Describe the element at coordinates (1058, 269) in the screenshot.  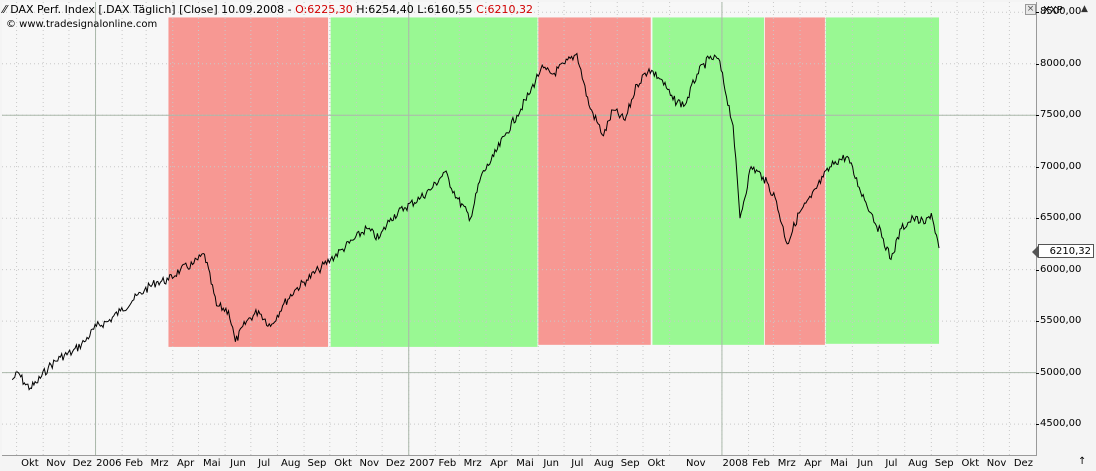
I see `y-tick-label: 6000,00` at that location.